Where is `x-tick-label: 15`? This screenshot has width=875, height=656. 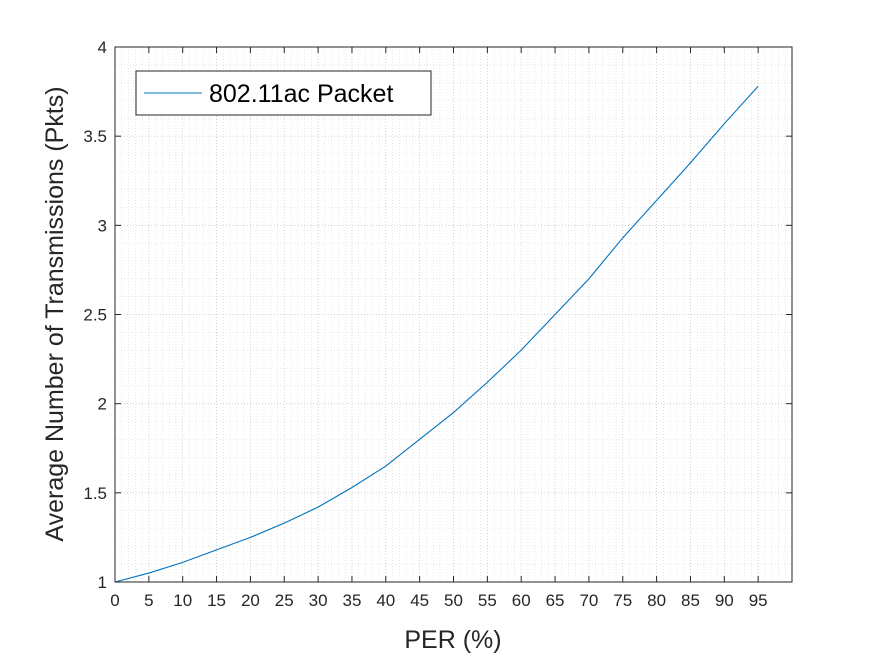
x-tick-label: 15 is located at coordinates (216, 600).